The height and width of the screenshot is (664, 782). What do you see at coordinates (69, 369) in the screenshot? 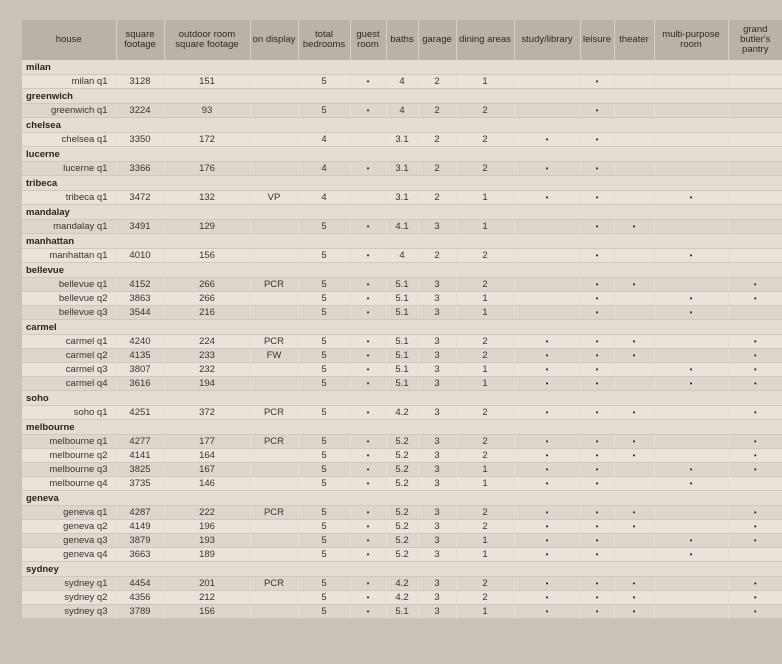
I see `house-name-cell: carmel q3` at bounding box center [69, 369].